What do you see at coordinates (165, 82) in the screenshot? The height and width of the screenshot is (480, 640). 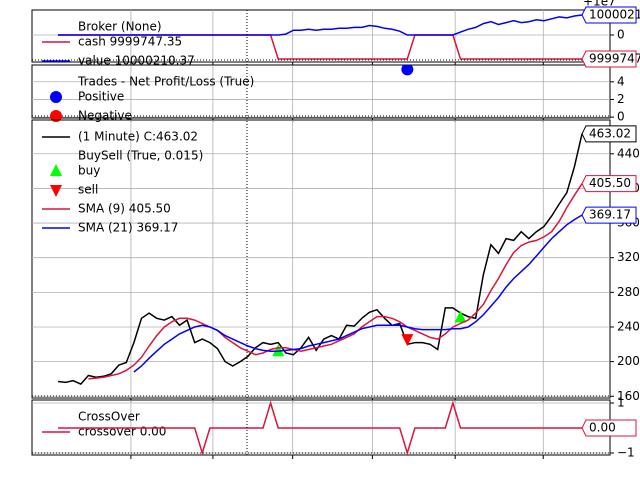 I see `legend-group: Trades - Net Profit/Loss (True)` at bounding box center [165, 82].